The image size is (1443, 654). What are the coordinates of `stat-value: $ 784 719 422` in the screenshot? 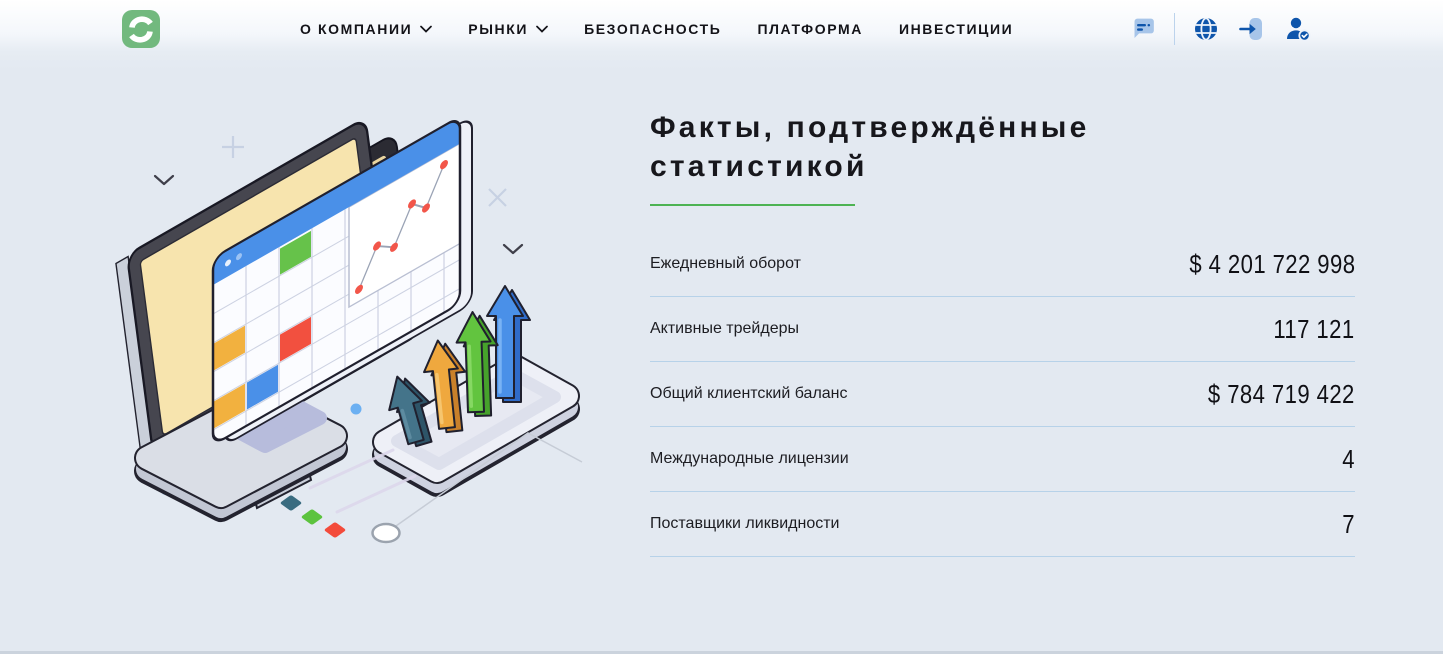 It's located at (1281, 393).